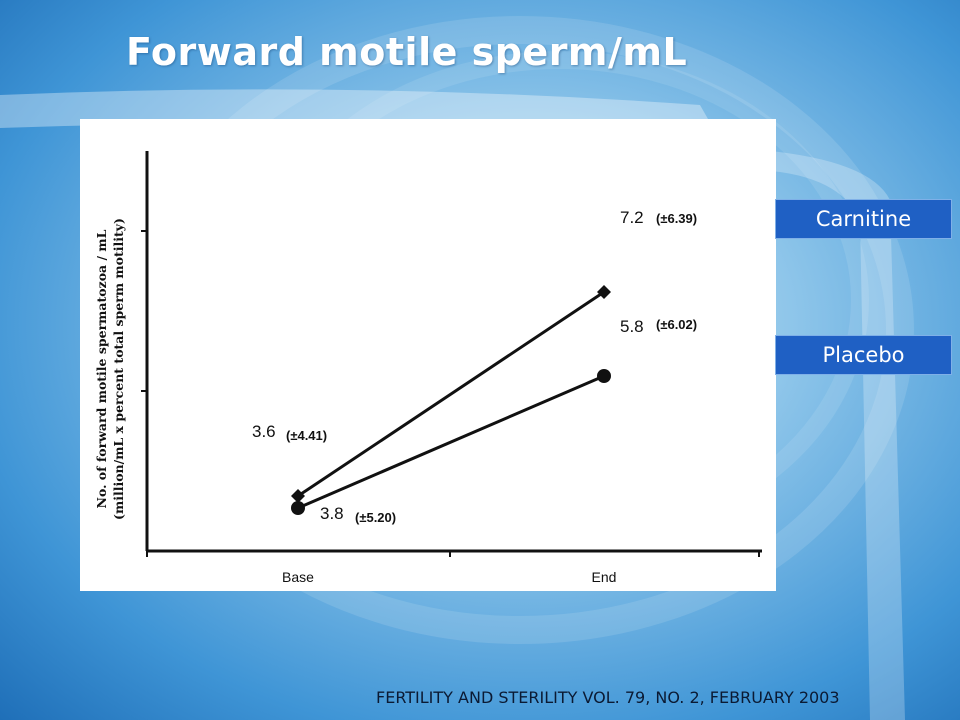 Image resolution: width=960 pixels, height=720 pixels. I want to click on series-line-carnitine, so click(451, 394).